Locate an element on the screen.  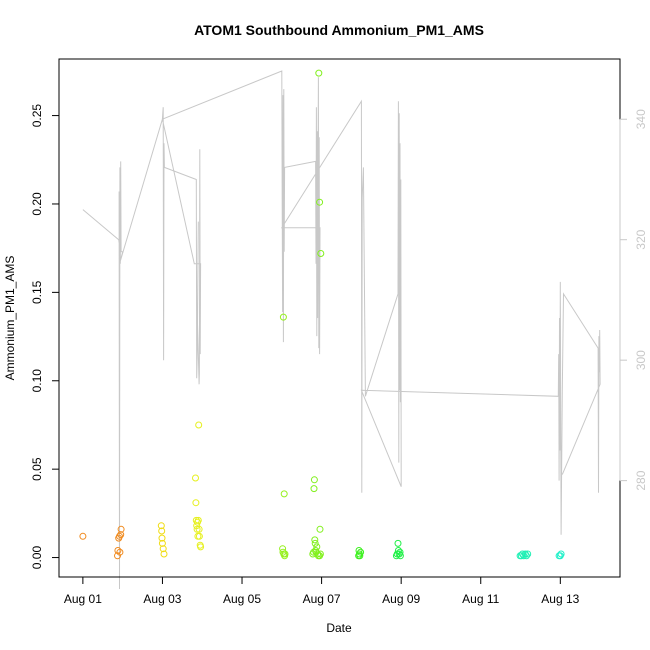
x-tick-label: Aug 13 is located at coordinates (560, 599).